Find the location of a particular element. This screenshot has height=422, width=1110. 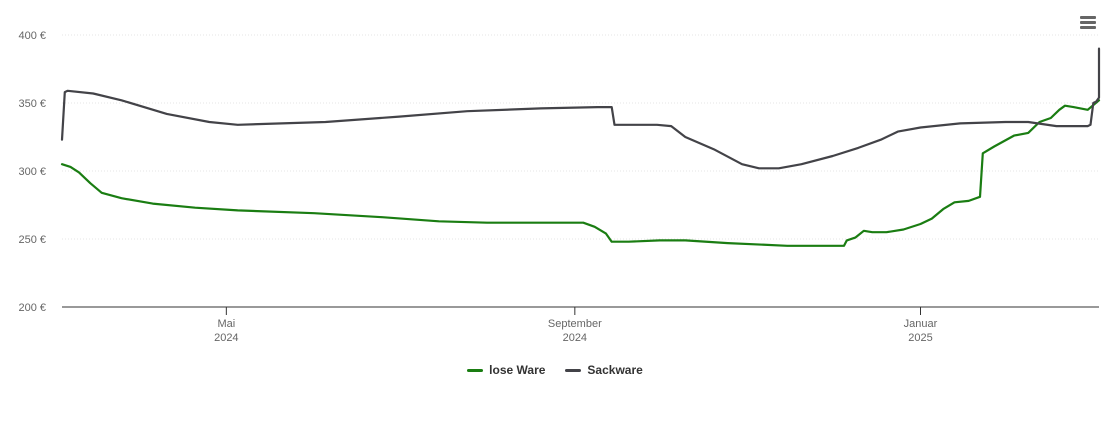

chart-menu-button is located at coordinates (1088, 22).